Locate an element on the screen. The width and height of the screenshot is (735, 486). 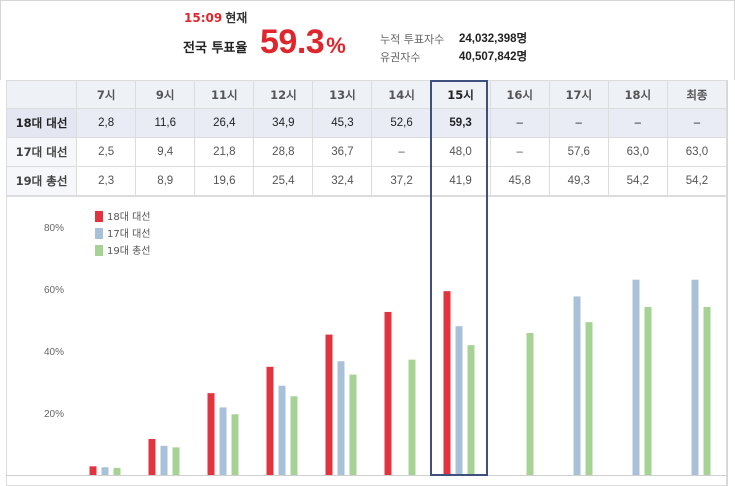
table-cell: 34,9 is located at coordinates (283, 123).